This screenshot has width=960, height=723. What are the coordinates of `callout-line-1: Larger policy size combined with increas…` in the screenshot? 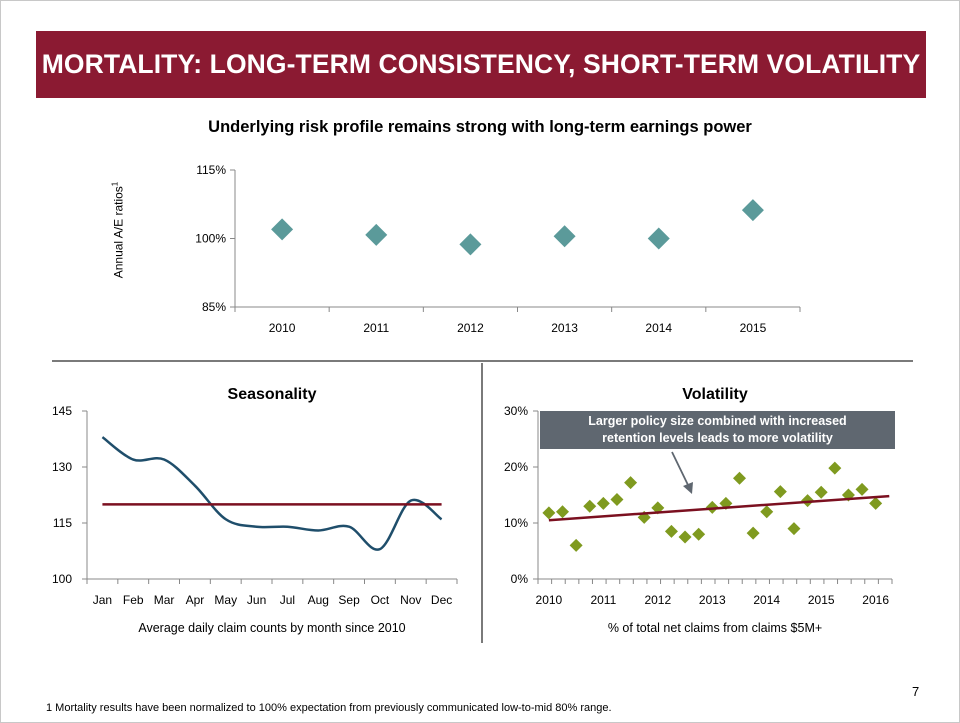 It's located at (717, 421).